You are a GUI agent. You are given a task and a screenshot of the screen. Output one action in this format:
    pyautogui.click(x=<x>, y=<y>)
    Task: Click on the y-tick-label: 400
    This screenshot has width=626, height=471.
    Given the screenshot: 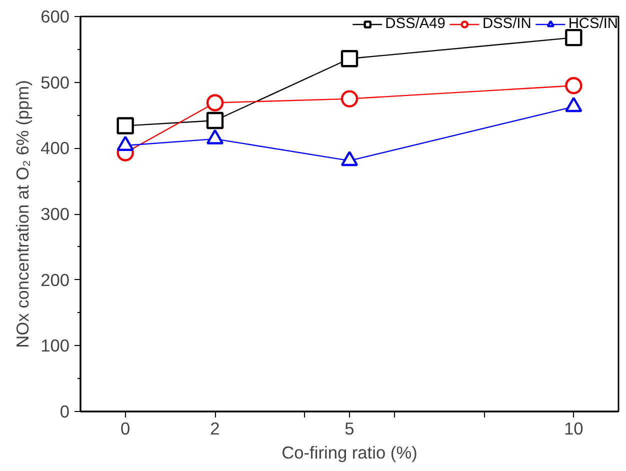 What is the action you would take?
    pyautogui.click(x=55, y=148)
    